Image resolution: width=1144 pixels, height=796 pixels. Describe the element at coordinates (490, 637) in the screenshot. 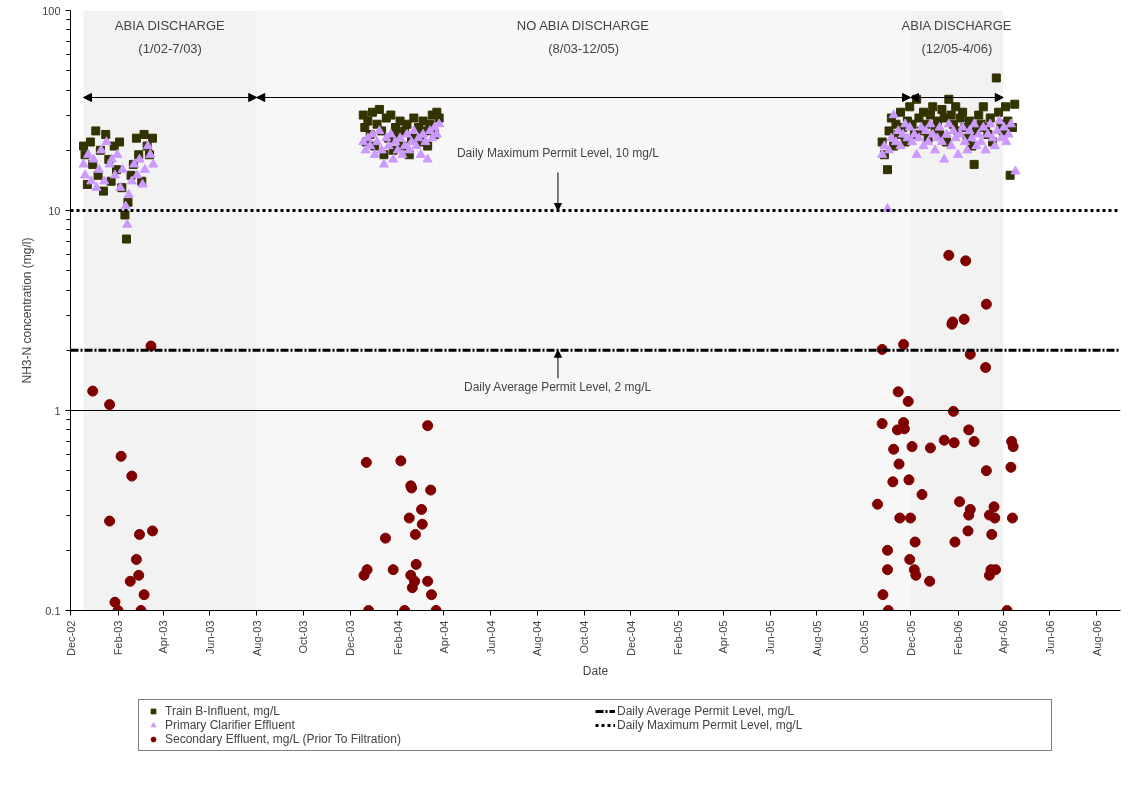

I see `x-tick-label: Jun-04` at that location.